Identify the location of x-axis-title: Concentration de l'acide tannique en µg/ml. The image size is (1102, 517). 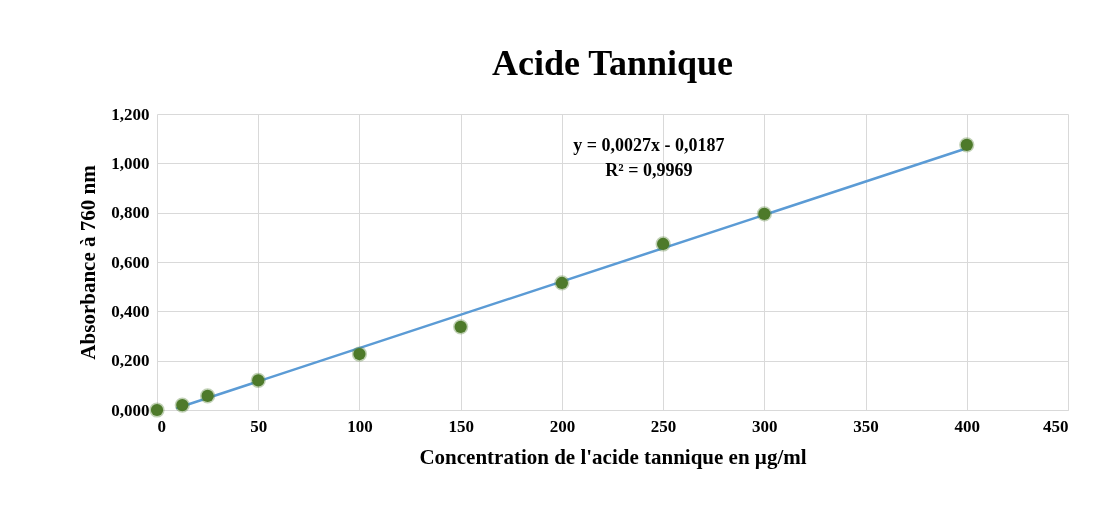
(613, 456).